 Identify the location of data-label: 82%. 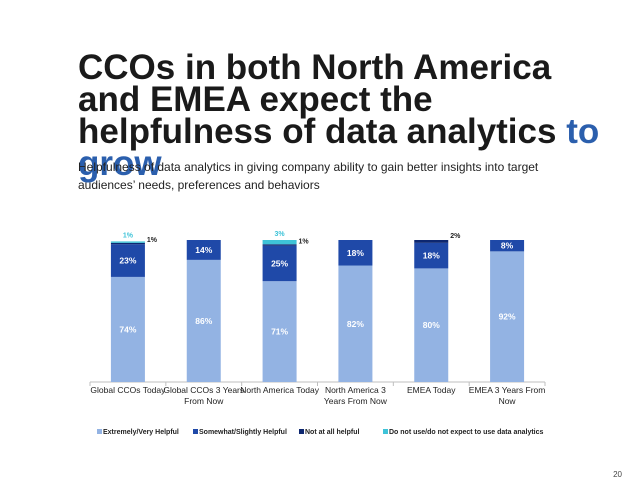
(355, 324).